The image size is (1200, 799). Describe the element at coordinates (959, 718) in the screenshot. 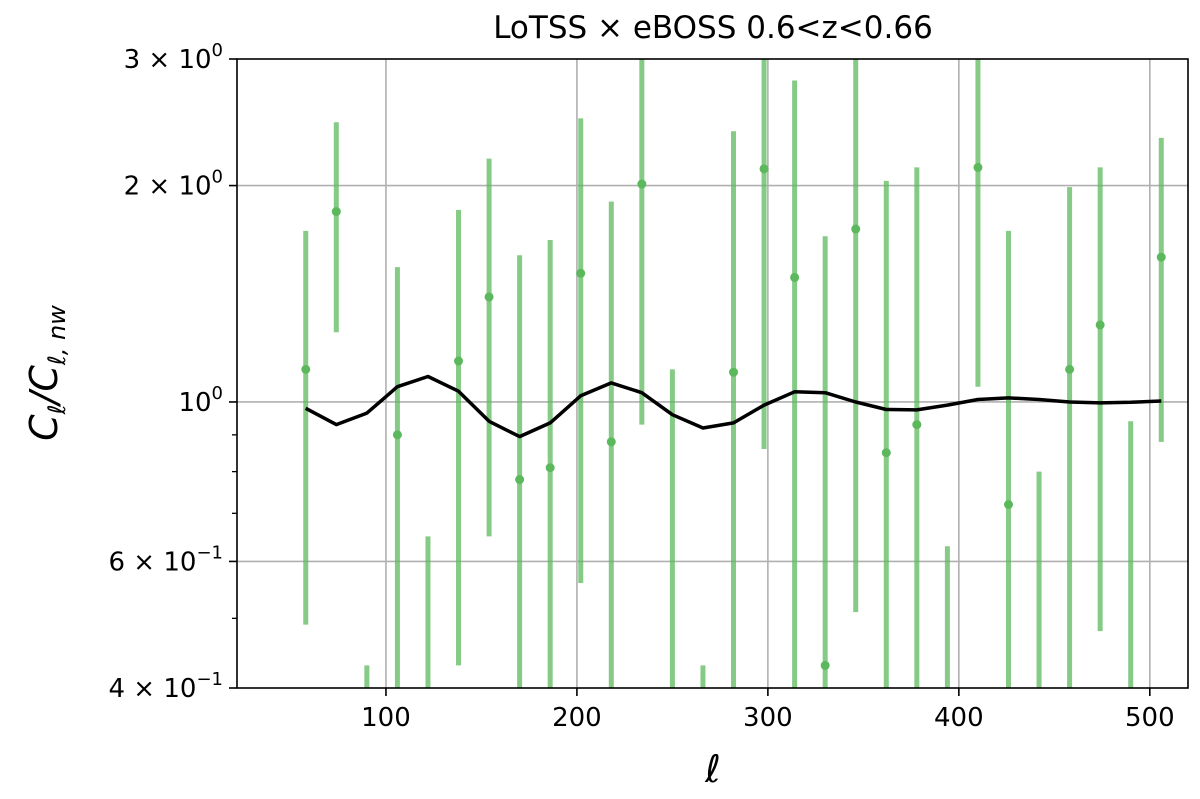

I see `x-tick-label: 400` at that location.